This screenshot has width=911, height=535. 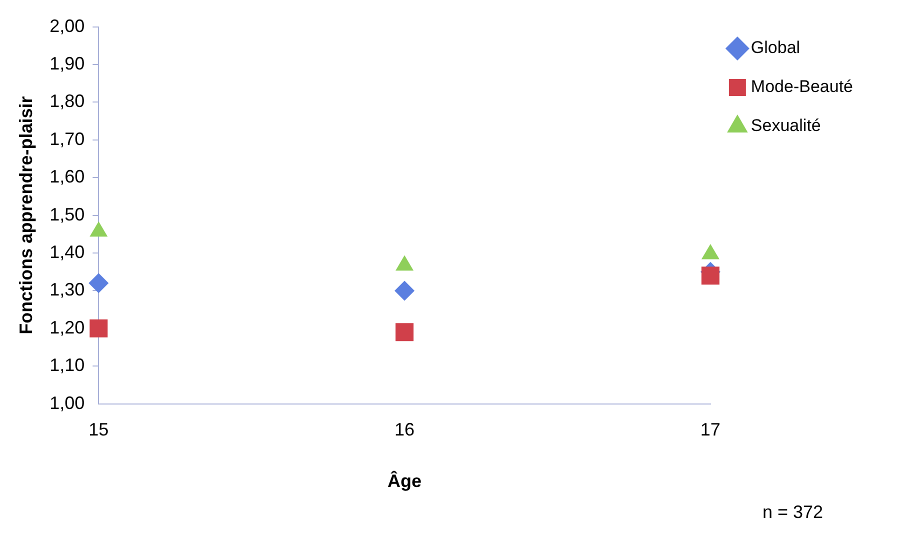 I want to click on y-tick-label: 1,70, so click(x=67, y=138).